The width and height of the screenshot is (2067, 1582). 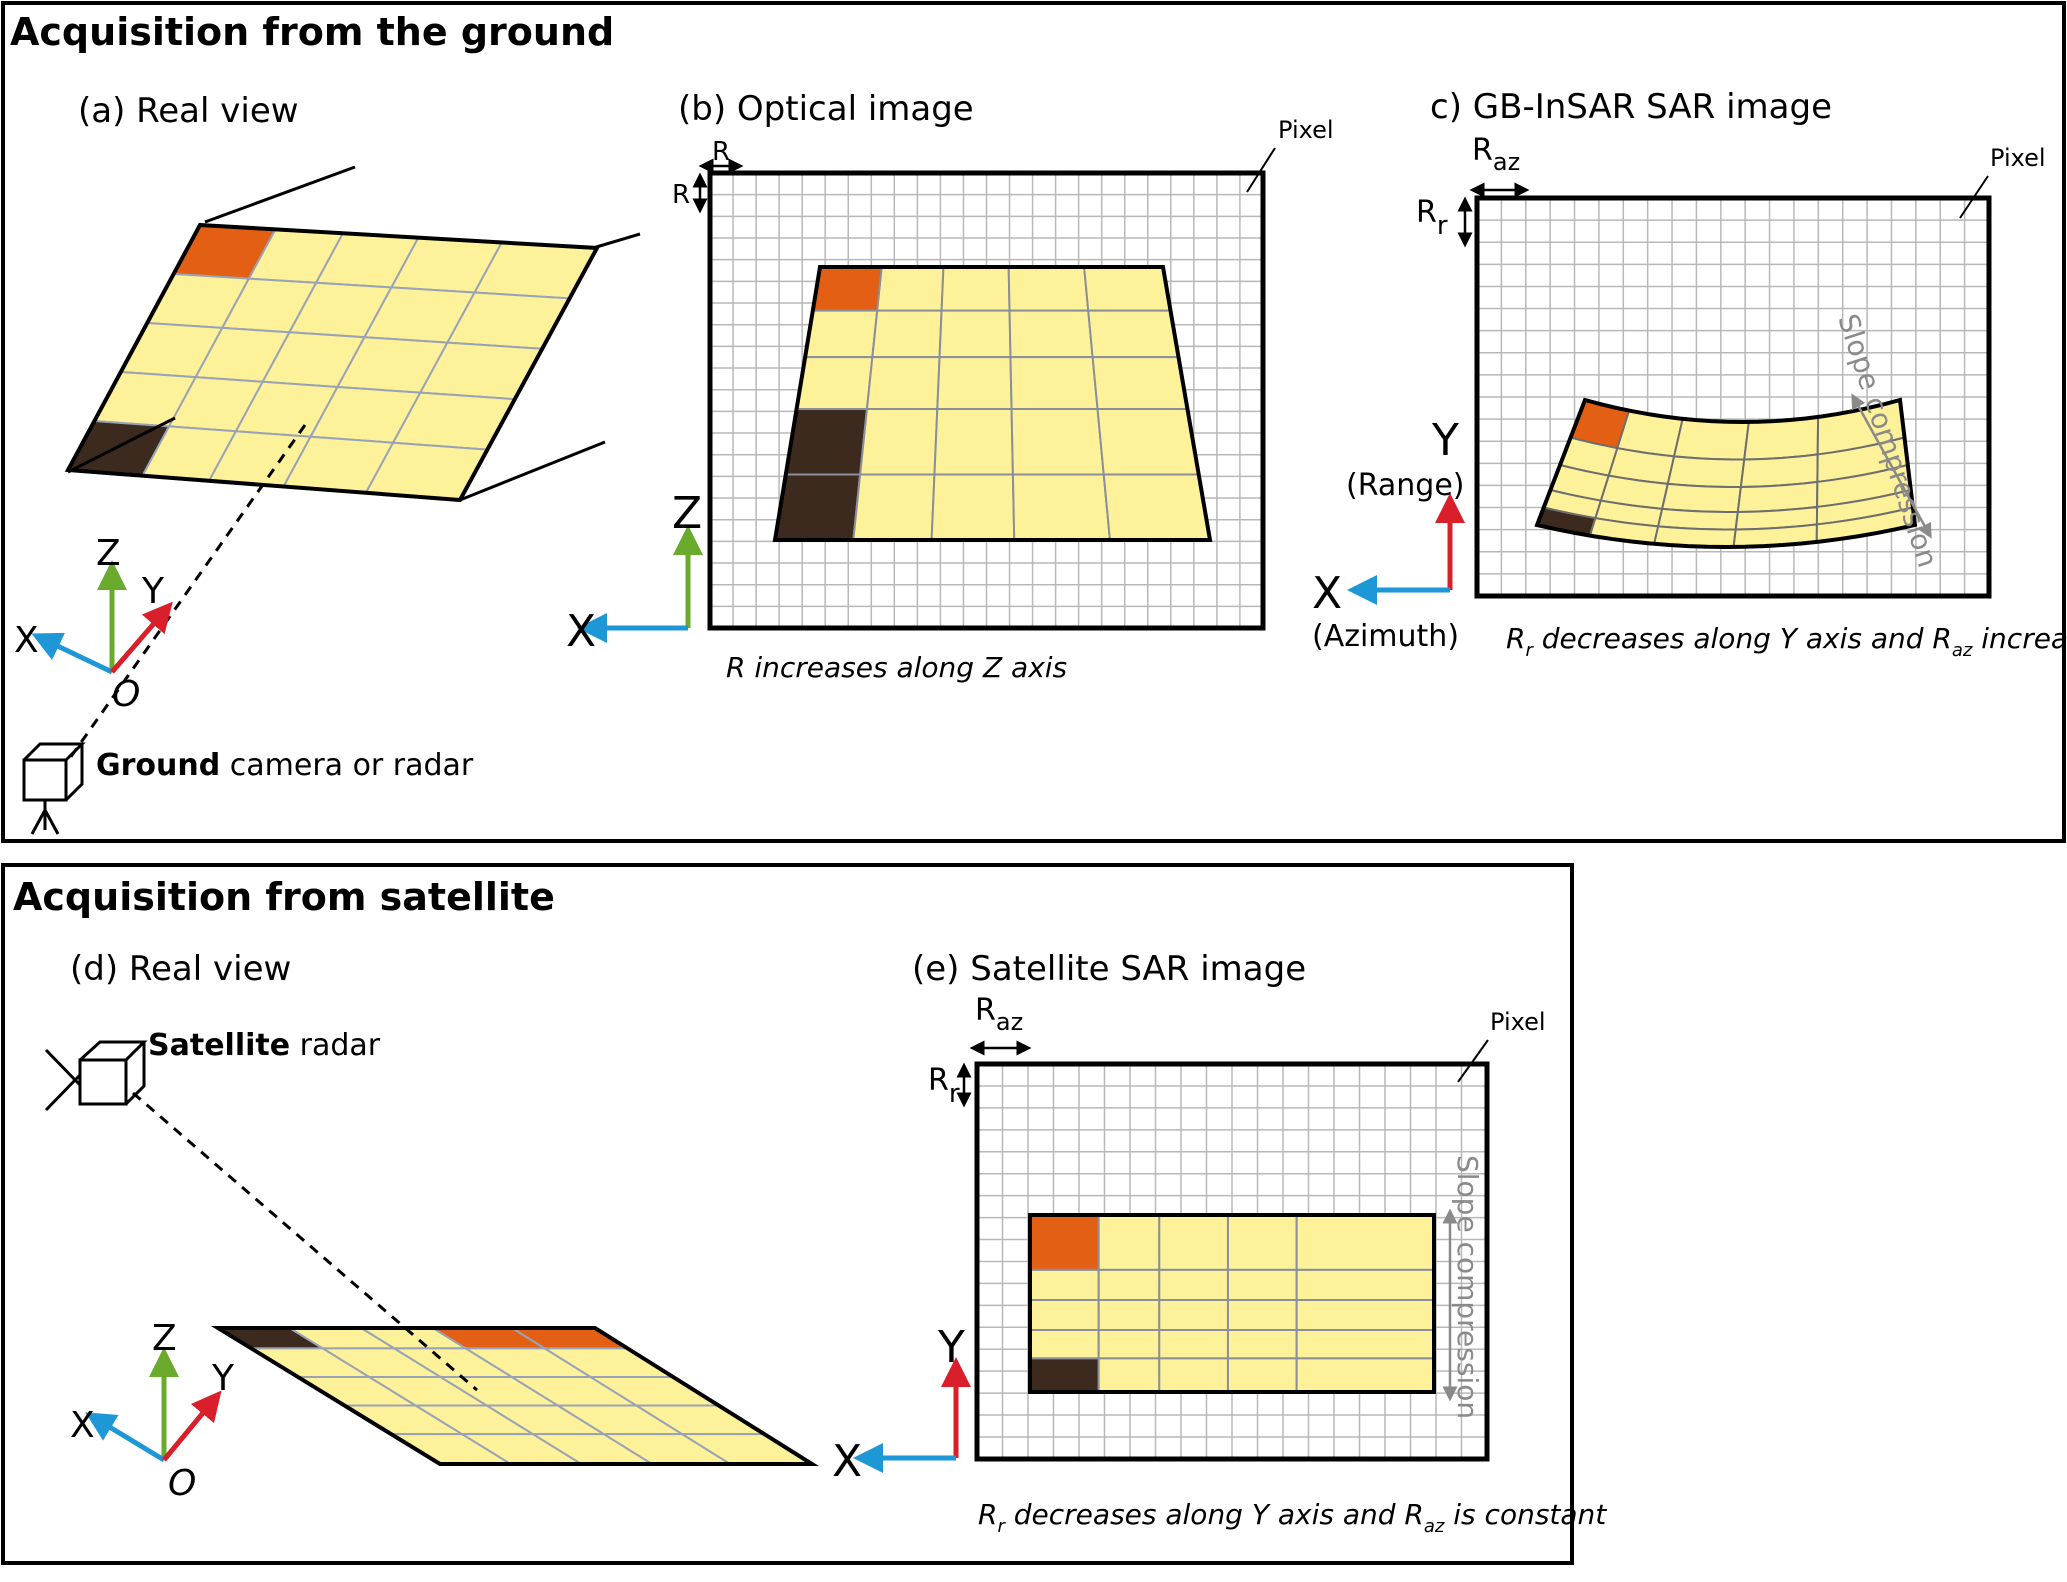 I want to click on optical-r-vertical: R, so click(x=681, y=195).